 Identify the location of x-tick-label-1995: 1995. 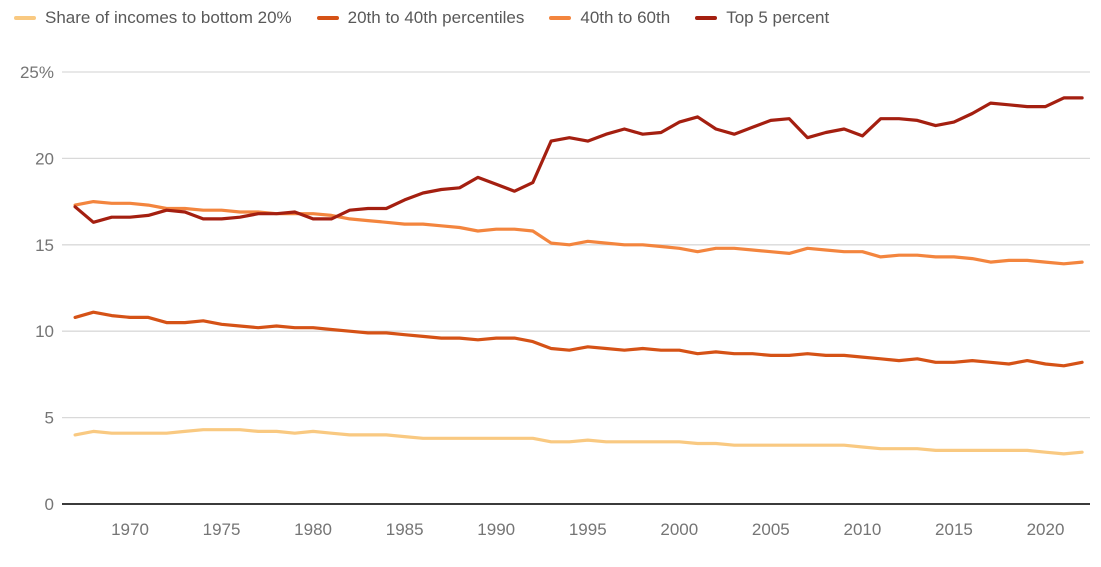
(588, 529).